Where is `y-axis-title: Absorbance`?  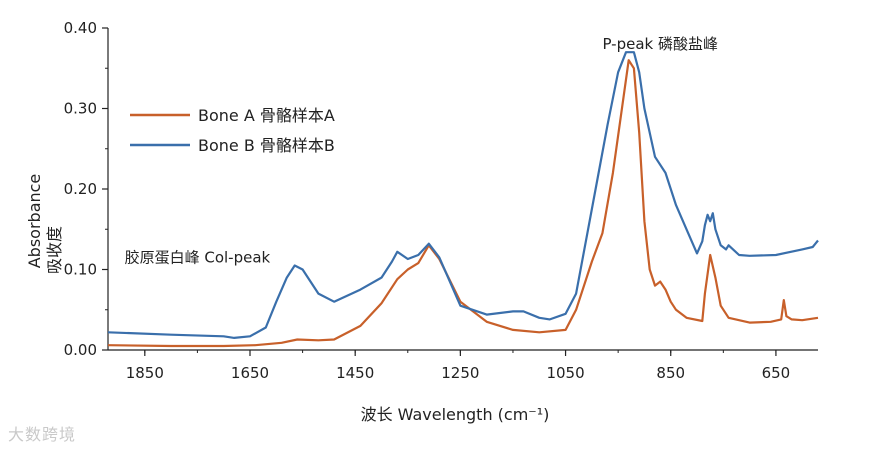
y-axis-title: Absorbance is located at coordinates (34, 221).